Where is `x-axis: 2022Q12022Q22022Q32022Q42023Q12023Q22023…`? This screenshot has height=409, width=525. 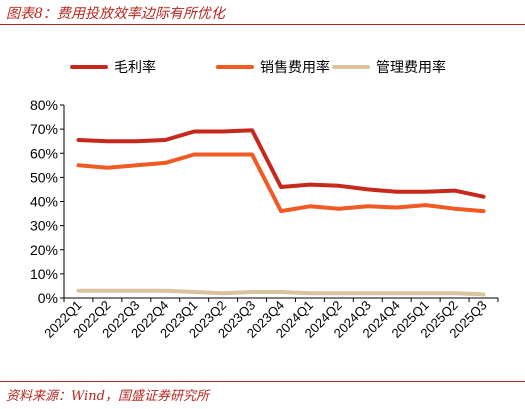 x-axis: 2022Q12022Q22022Q32022Q42023Q12023Q22023… is located at coordinates (270, 319).